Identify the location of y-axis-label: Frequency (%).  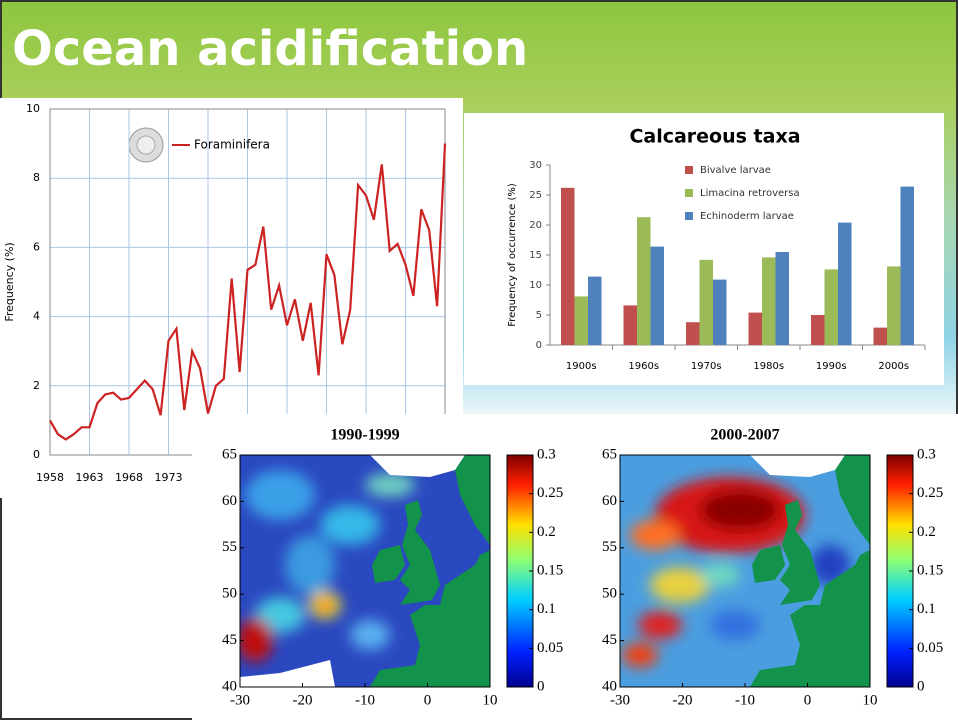
(9, 281).